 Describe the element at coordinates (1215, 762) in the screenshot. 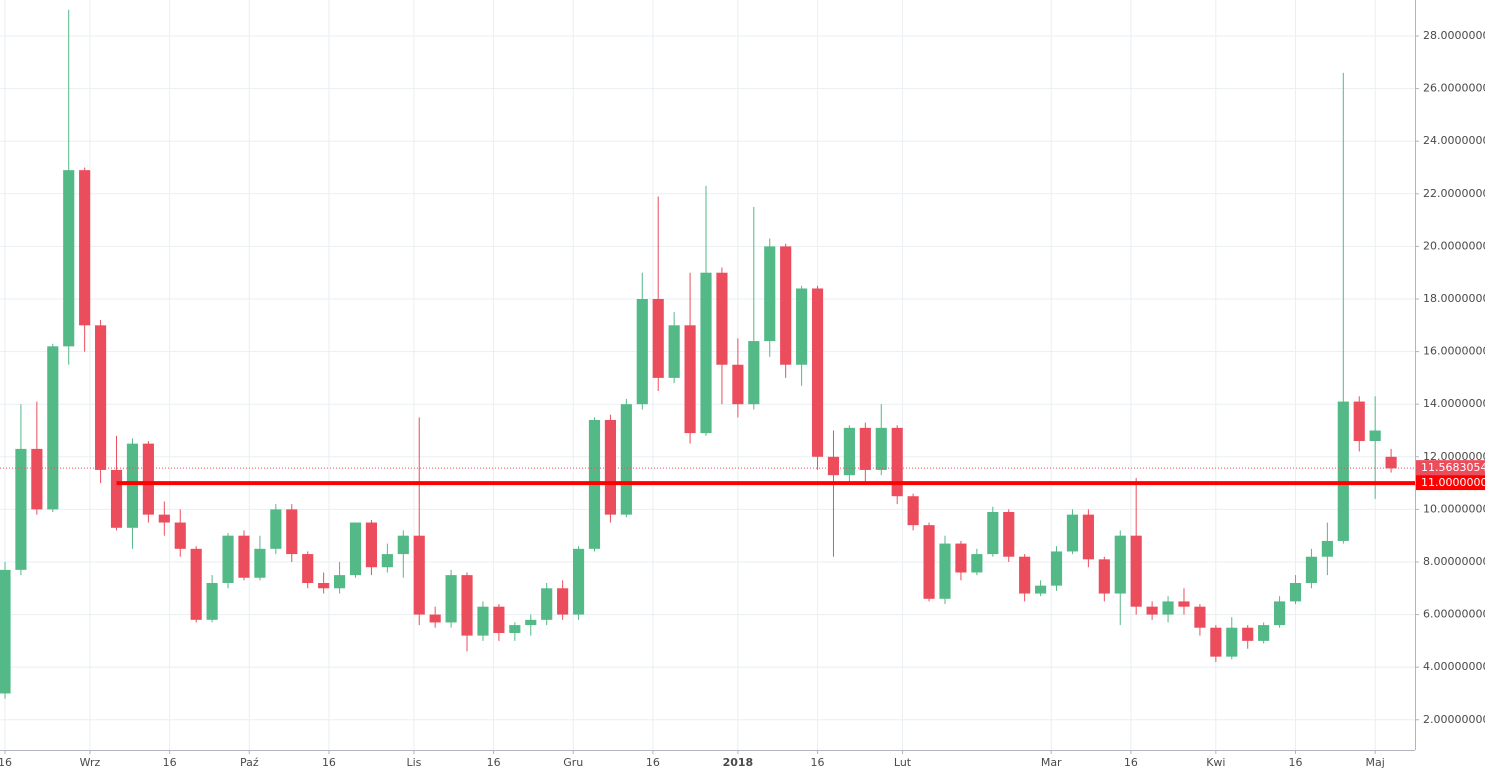

I see `x-tick-label: Kwi` at that location.